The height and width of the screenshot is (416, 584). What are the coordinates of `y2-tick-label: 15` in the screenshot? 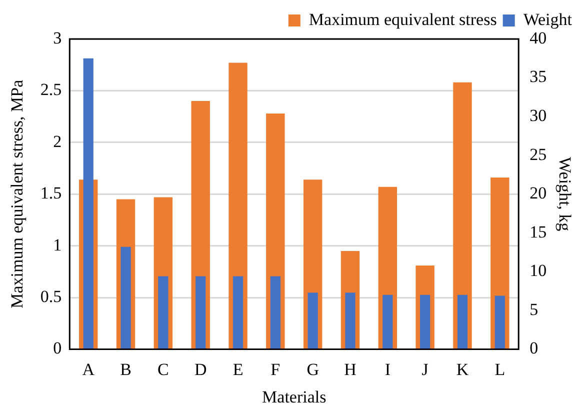 It's located at (538, 232).